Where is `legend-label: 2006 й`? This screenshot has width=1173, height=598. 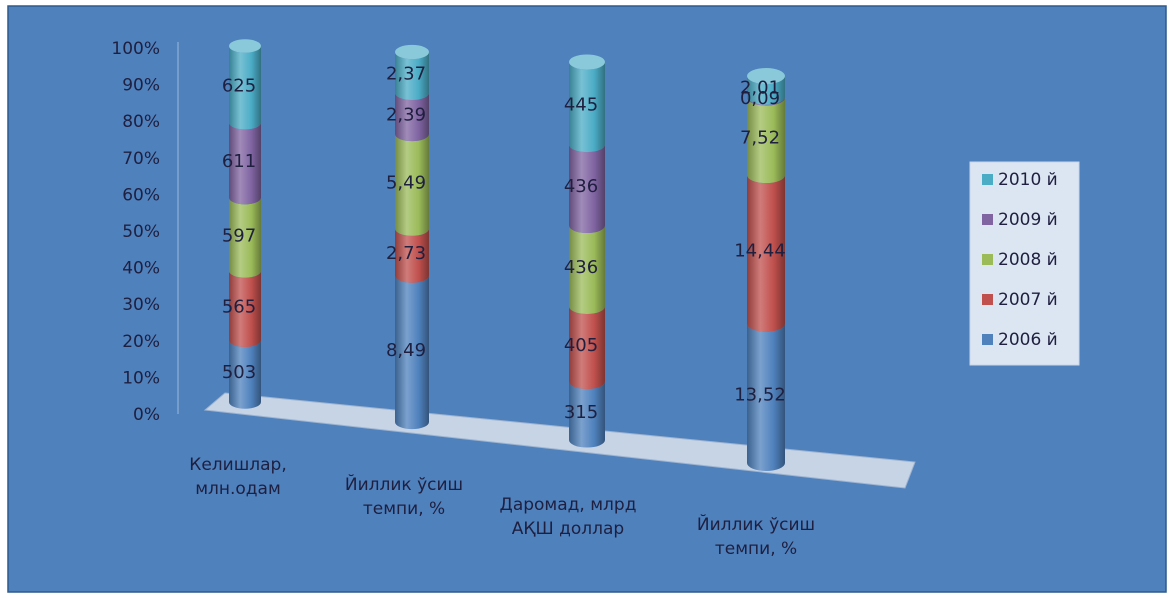
legend-label: 2006 й is located at coordinates (1028, 340).